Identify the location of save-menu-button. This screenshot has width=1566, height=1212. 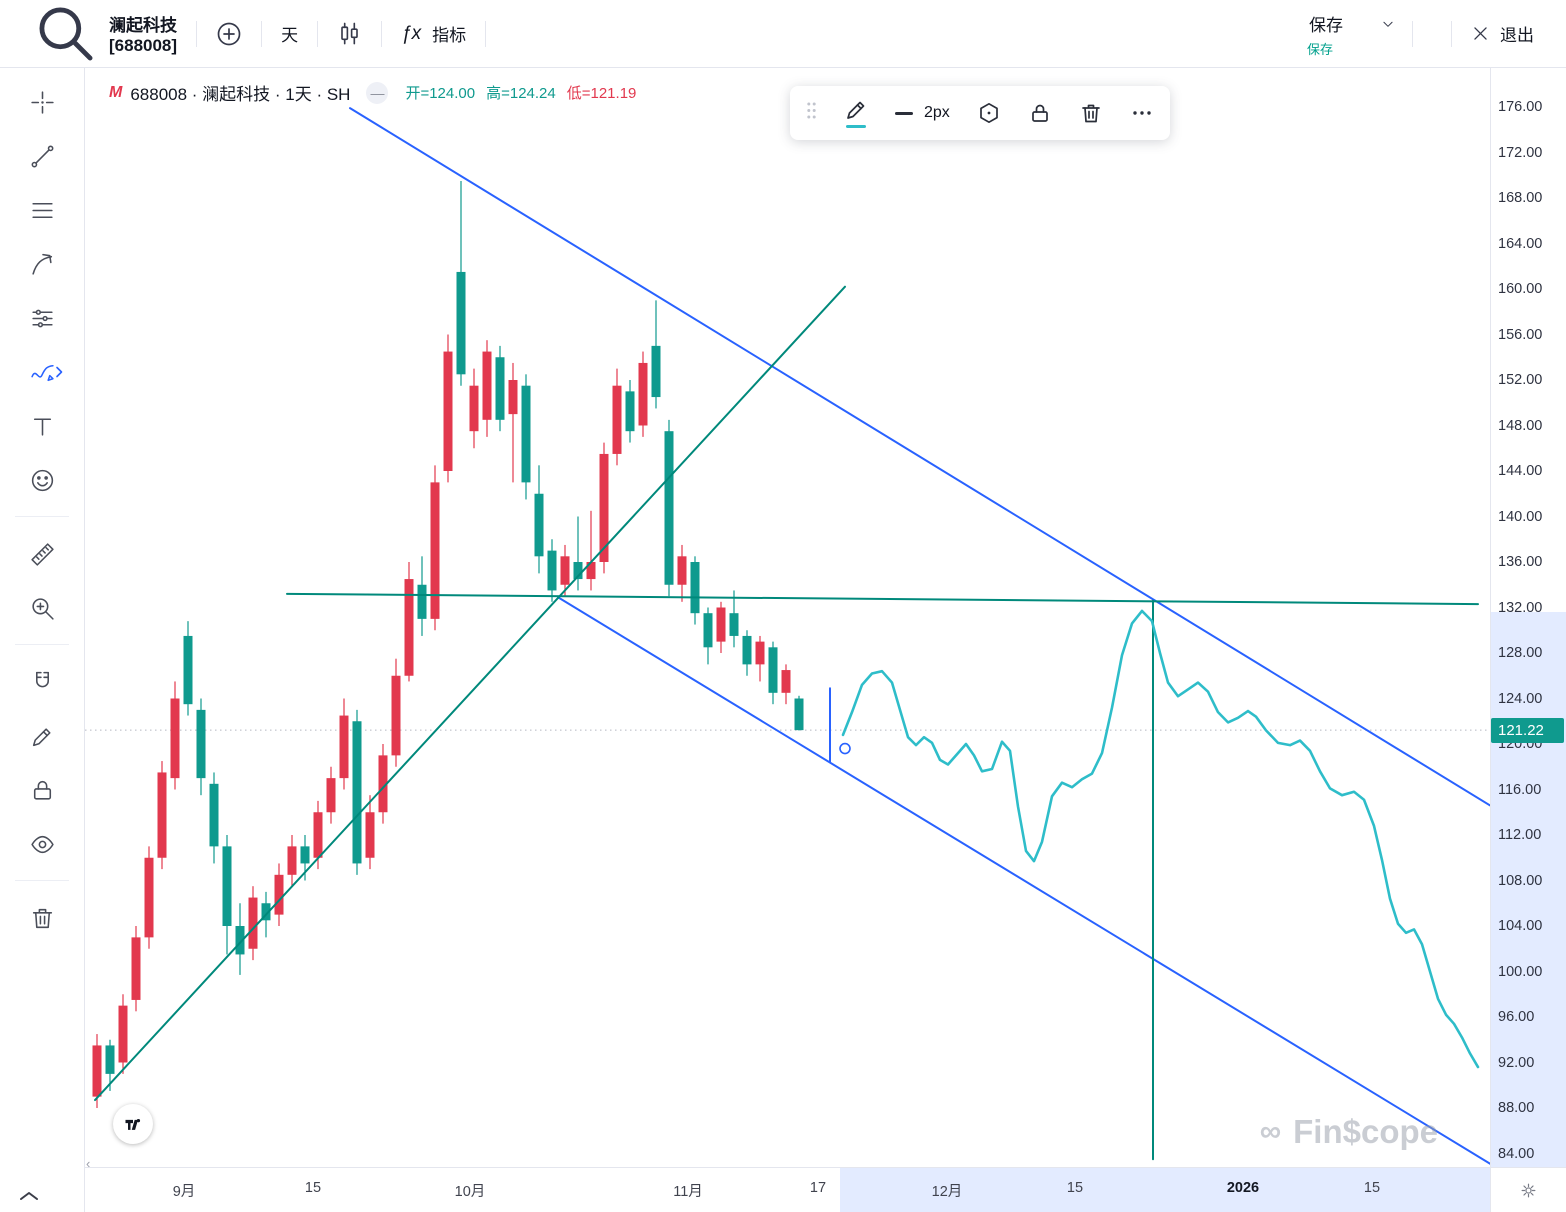
(1388, 24).